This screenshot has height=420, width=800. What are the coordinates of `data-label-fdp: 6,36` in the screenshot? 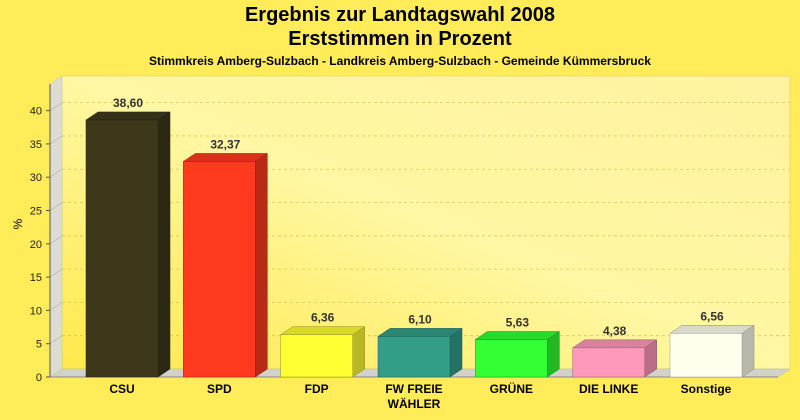 It's located at (323, 318).